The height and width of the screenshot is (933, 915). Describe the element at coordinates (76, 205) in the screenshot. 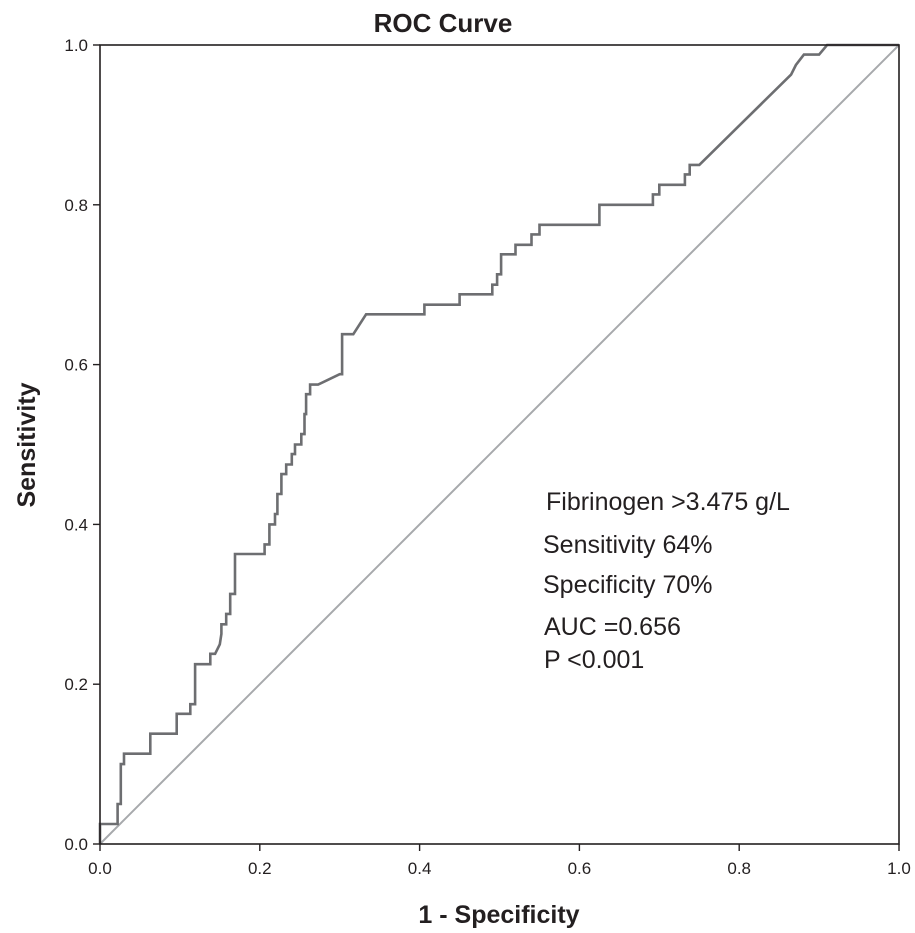

I see `y-tick-label: 0.8` at that location.